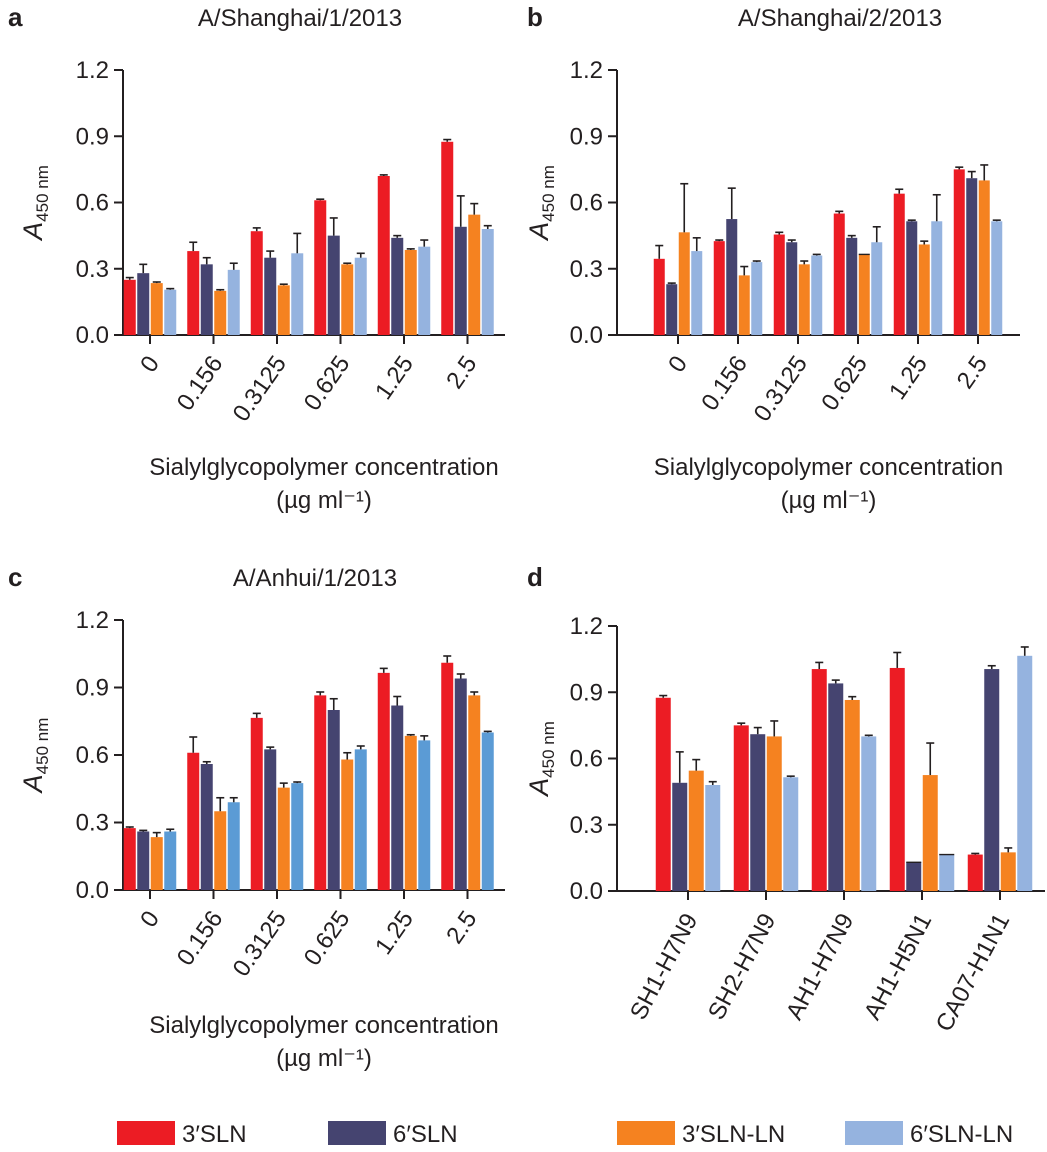 The image size is (1047, 1152). What do you see at coordinates (840, 18) in the screenshot?
I see `chart-title: A/Shanghai/2/2013` at bounding box center [840, 18].